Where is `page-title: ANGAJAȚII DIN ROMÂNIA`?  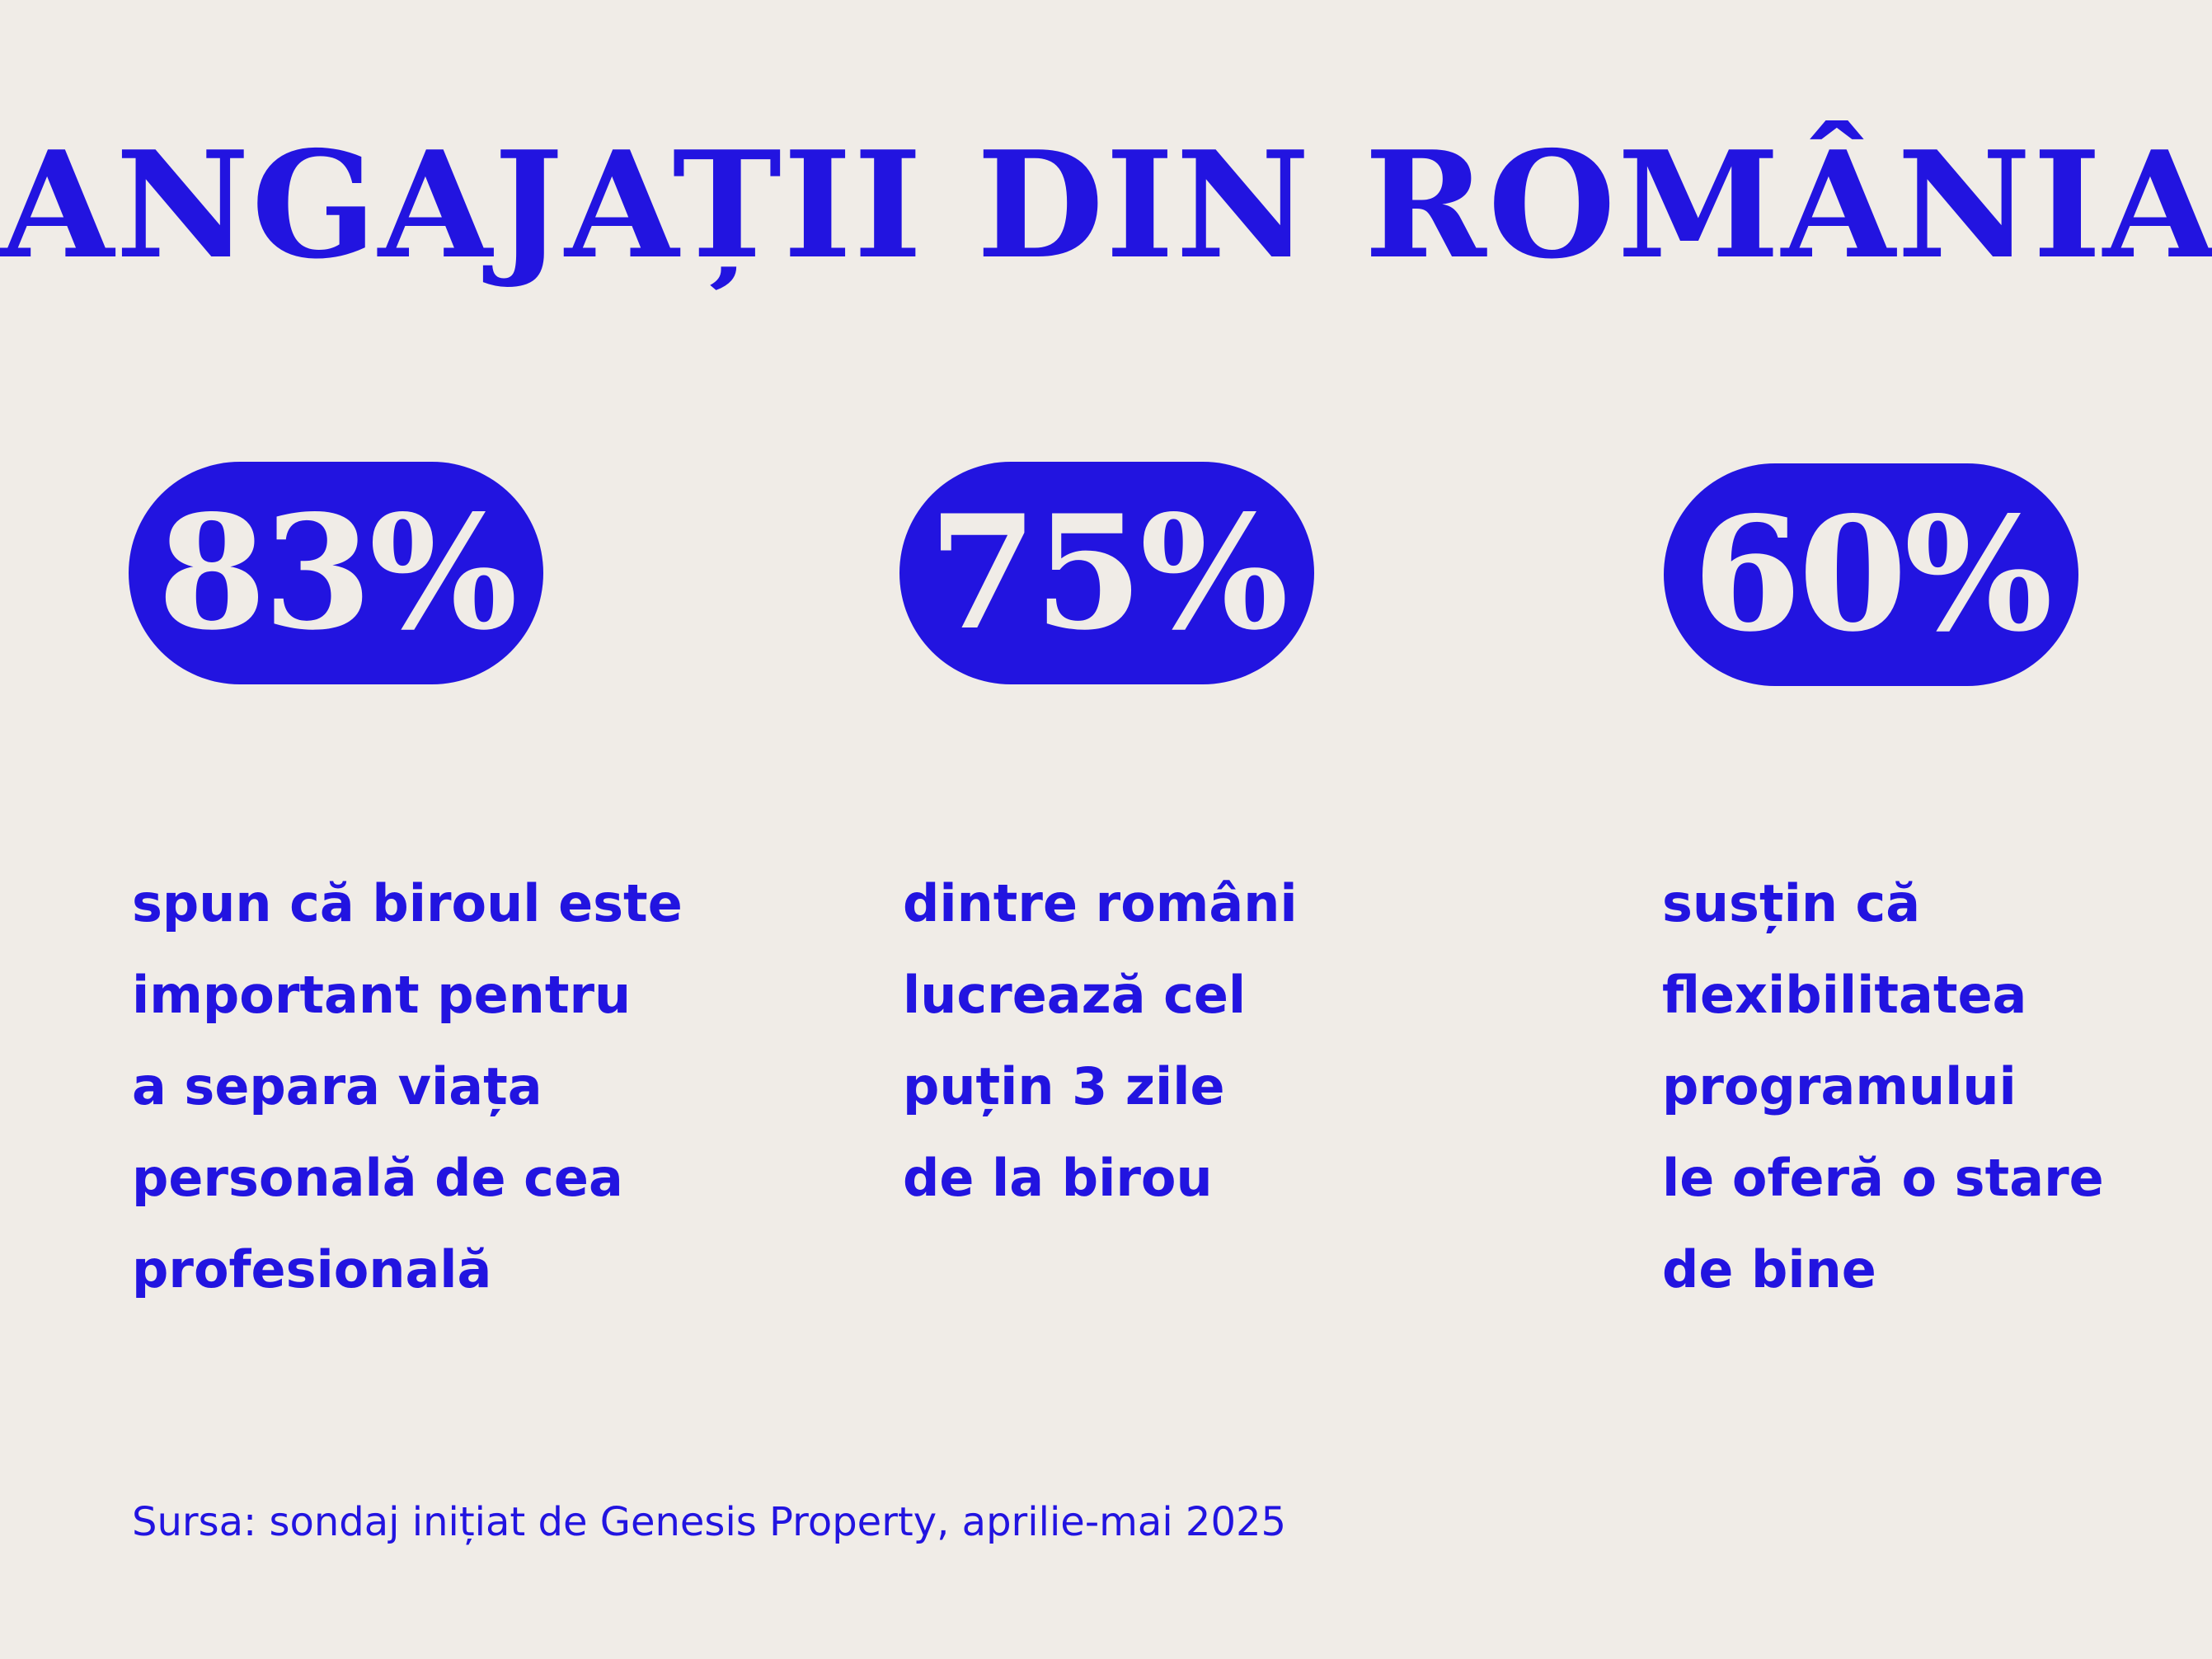
page-title: ANGAJAȚII DIN ROMÂNIA is located at coordinates (1106, 205).